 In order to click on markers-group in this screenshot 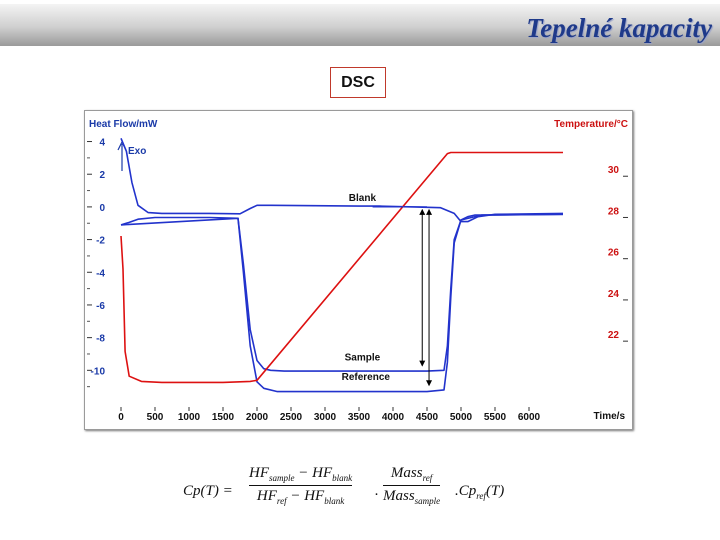, I will do `click(402, 296)`.